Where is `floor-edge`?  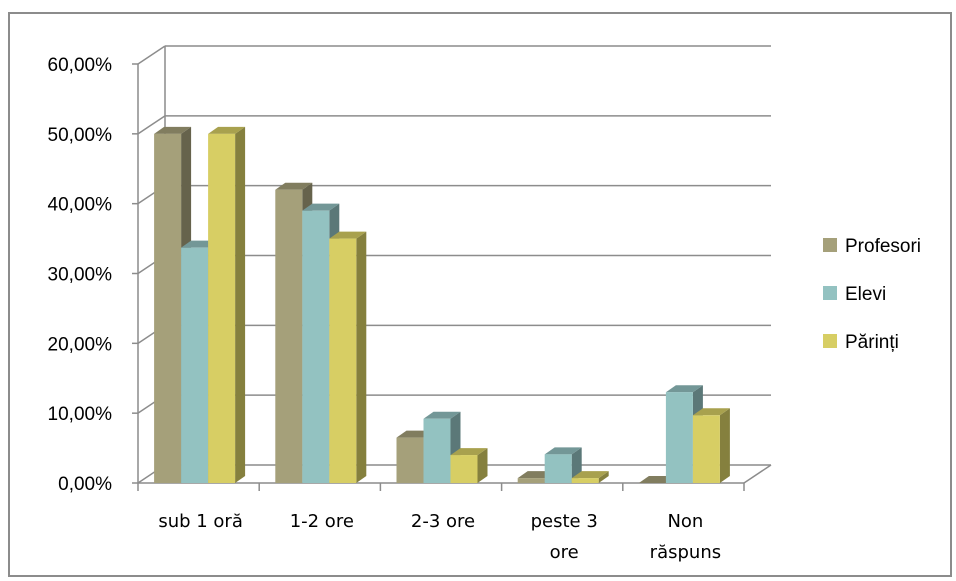
floor-edge is located at coordinates (757, 474).